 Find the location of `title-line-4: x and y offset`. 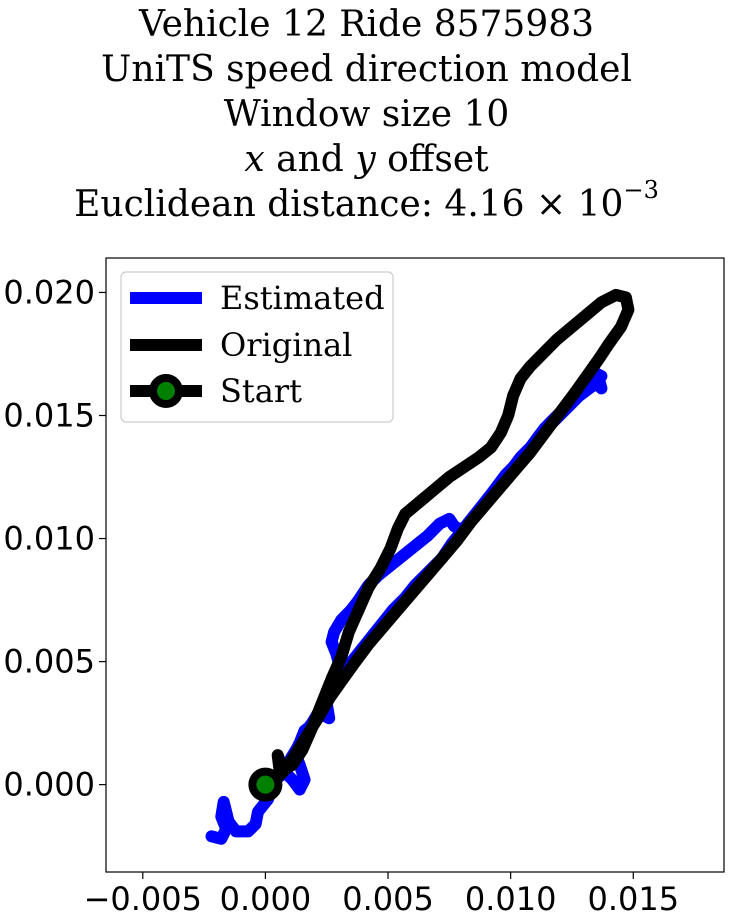

title-line-4: x and y offset is located at coordinates (366, 159).